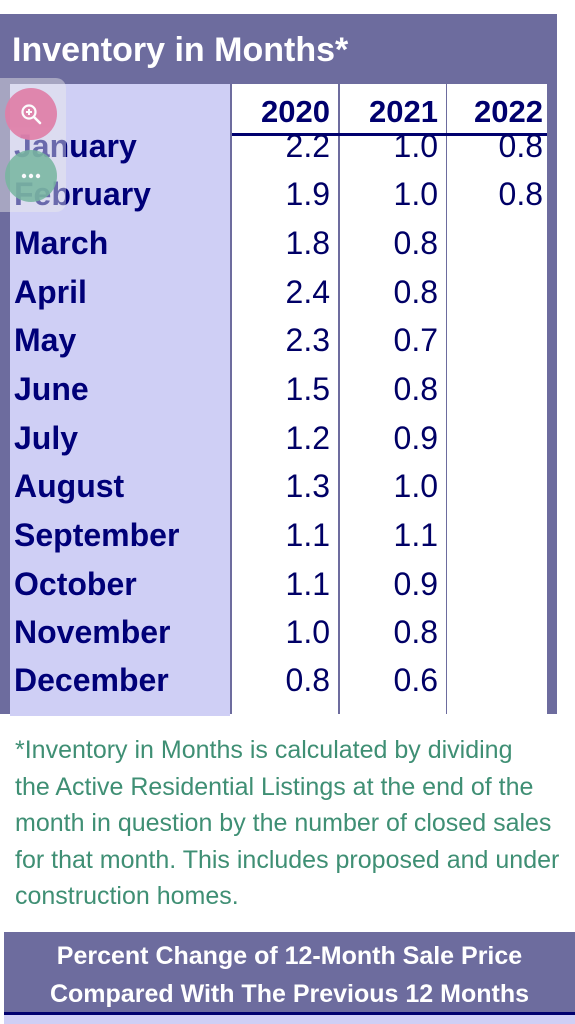  What do you see at coordinates (97, 535) in the screenshot?
I see `month-label: September` at bounding box center [97, 535].